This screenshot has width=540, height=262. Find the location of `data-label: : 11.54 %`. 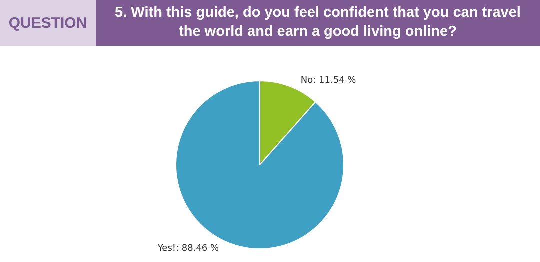

data-label: : 11.54 % is located at coordinates (335, 81).